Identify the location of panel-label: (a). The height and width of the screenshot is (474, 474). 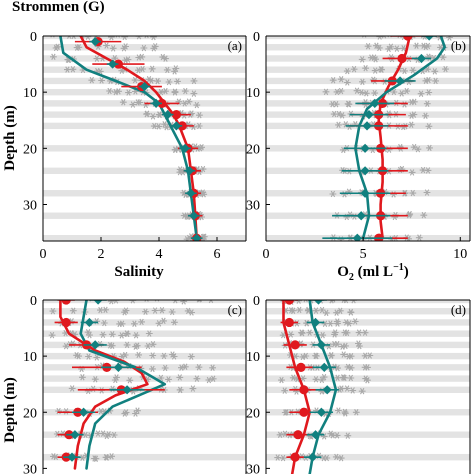
(235, 45).